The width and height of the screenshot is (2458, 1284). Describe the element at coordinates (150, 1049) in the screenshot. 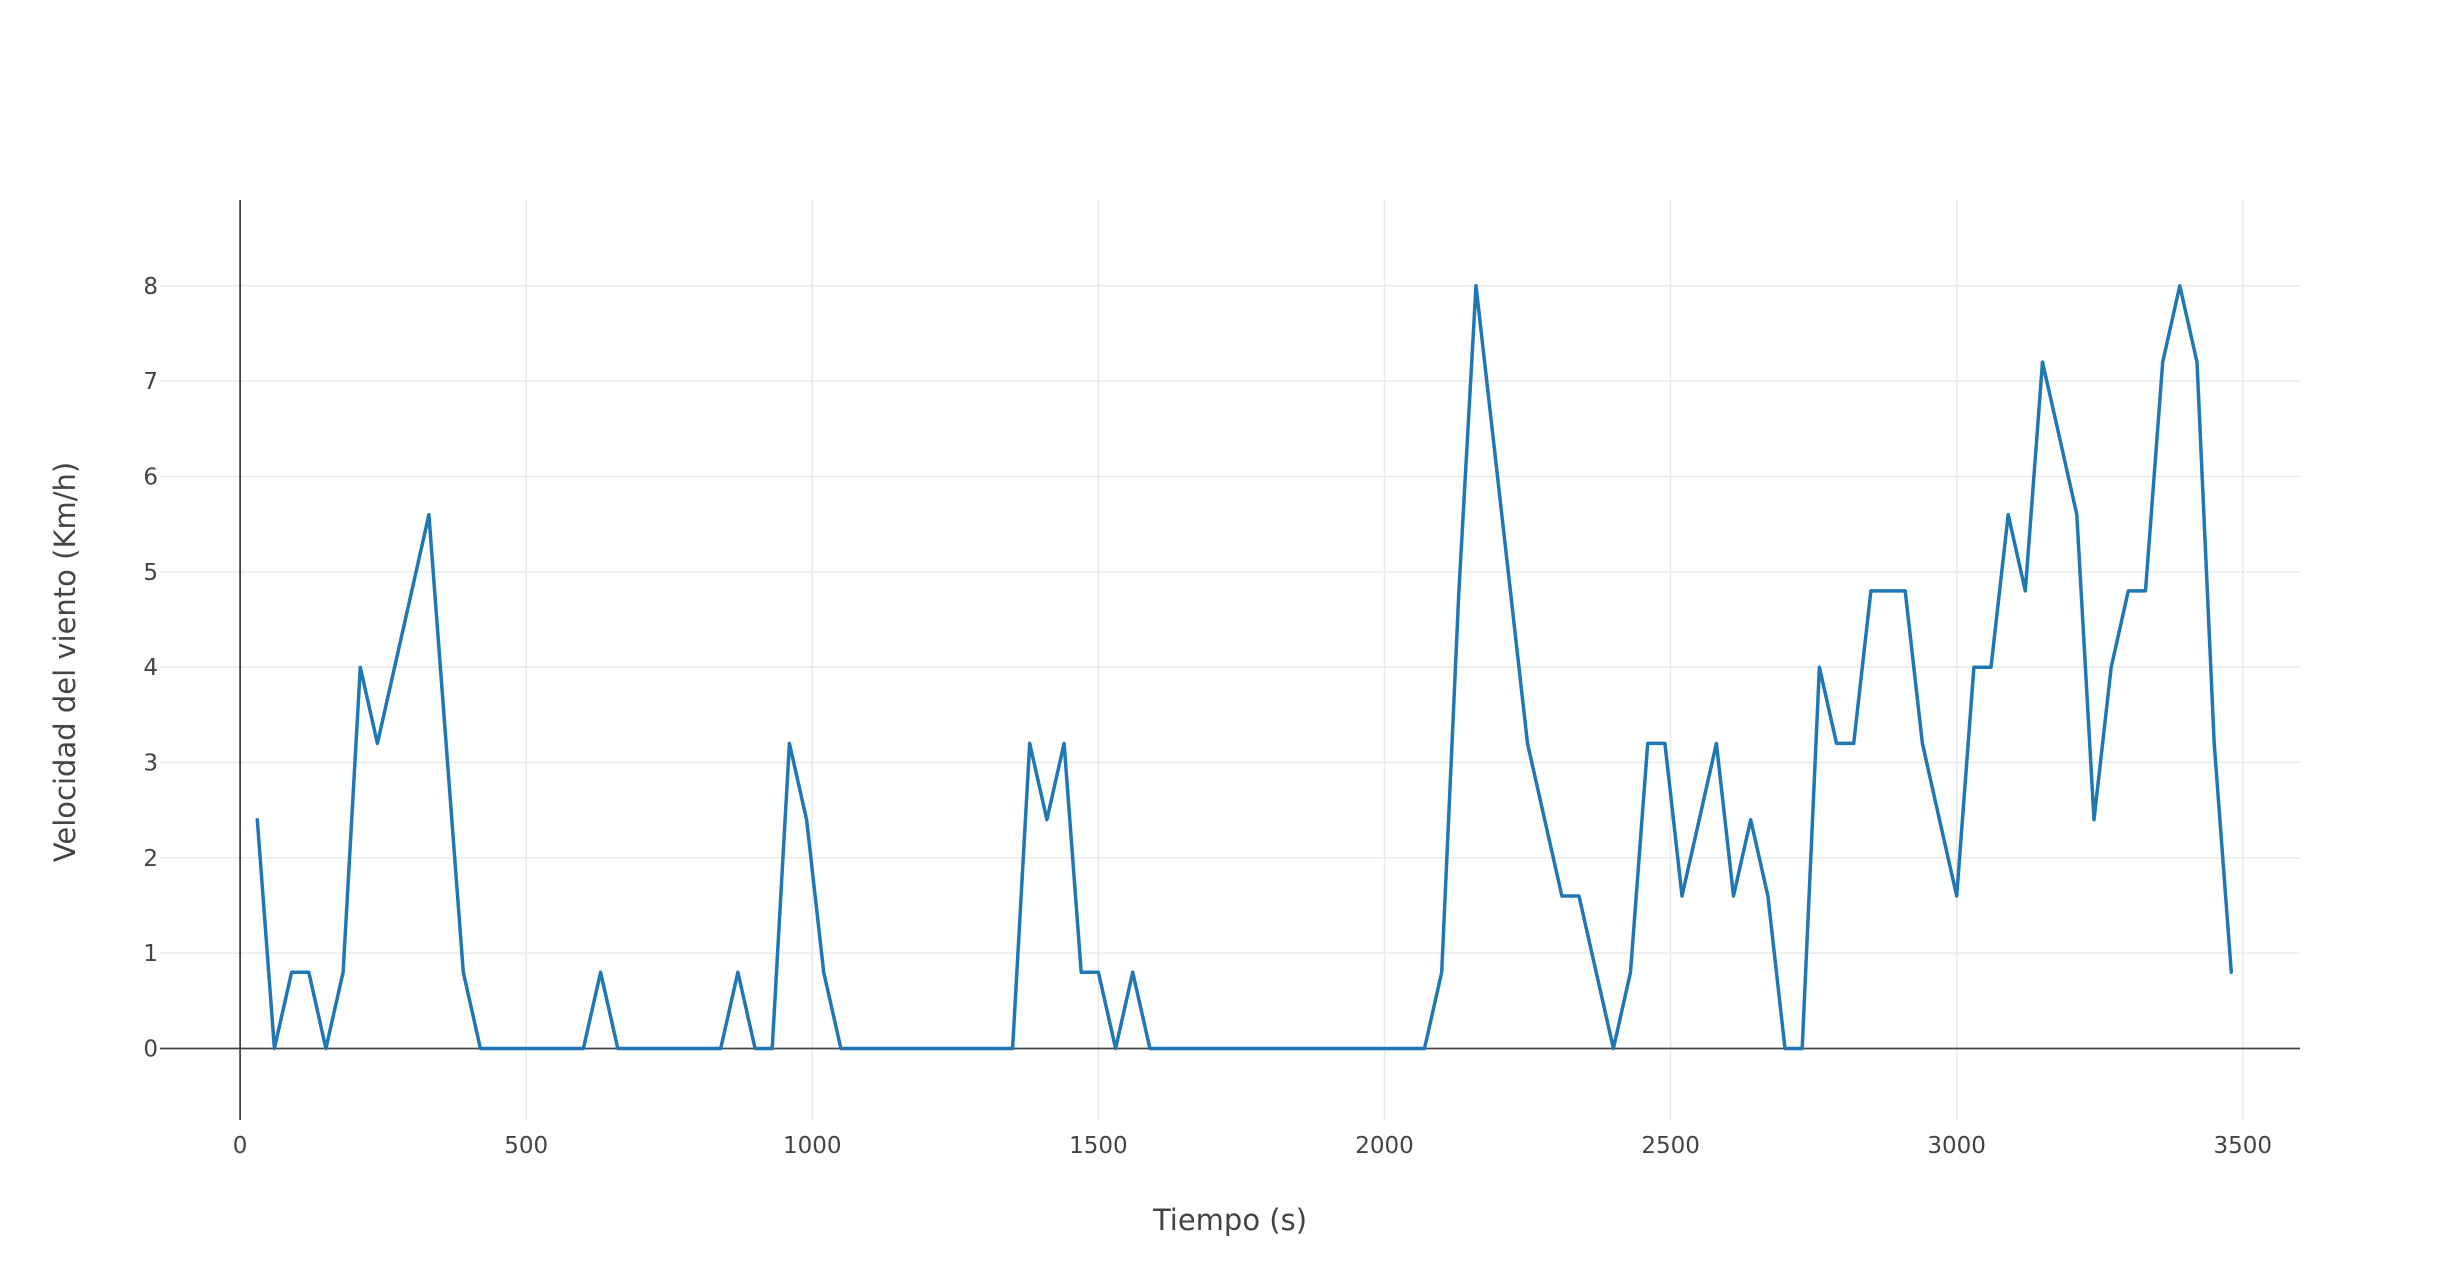

I see `y-tick-label: 0` at that location.